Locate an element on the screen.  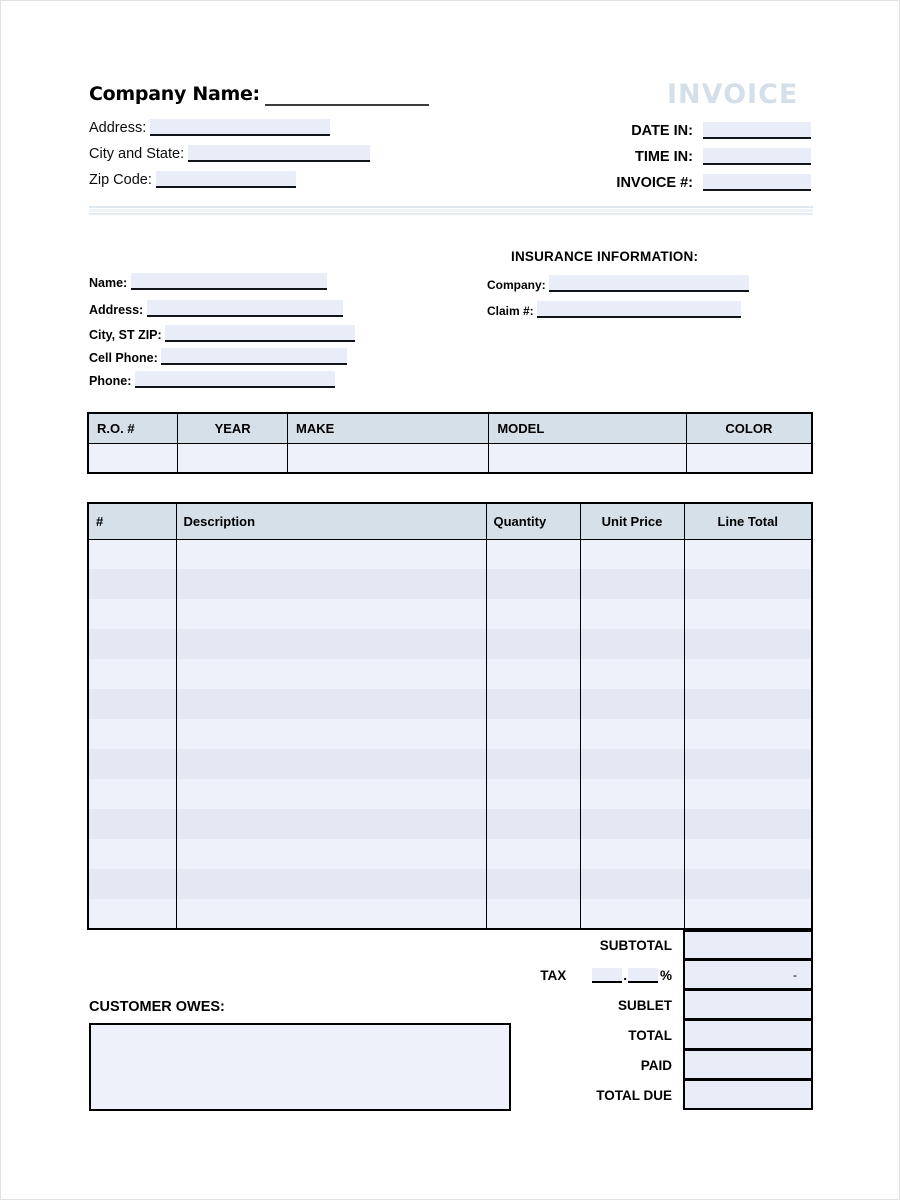
header-field-time-in: TIME IN: is located at coordinates (723, 156).